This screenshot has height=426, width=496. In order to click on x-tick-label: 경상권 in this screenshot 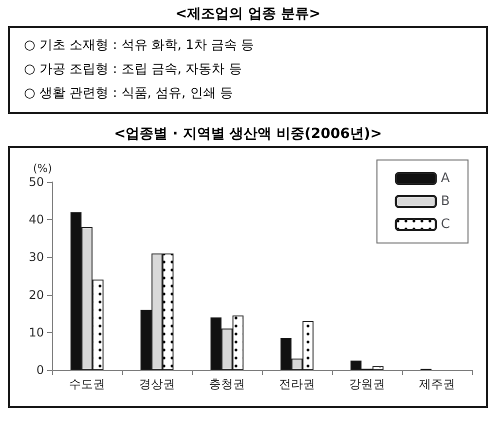, I will do `click(157, 384)`.